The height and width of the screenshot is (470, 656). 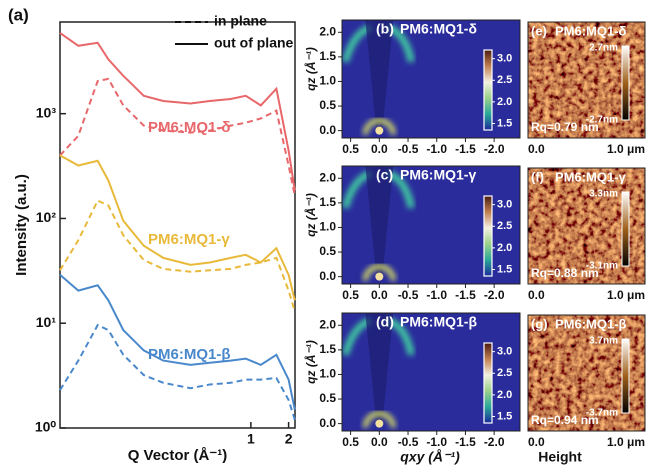 What do you see at coordinates (254, 43) in the screenshot?
I see `legend-label: out of plane` at bounding box center [254, 43].